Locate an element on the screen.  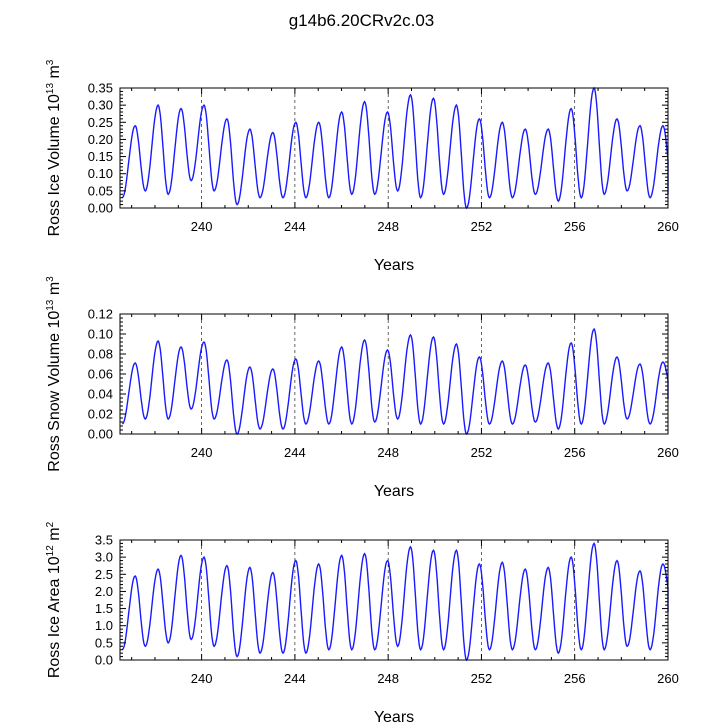
y-tick-label: 0.06 is located at coordinates (100, 374).